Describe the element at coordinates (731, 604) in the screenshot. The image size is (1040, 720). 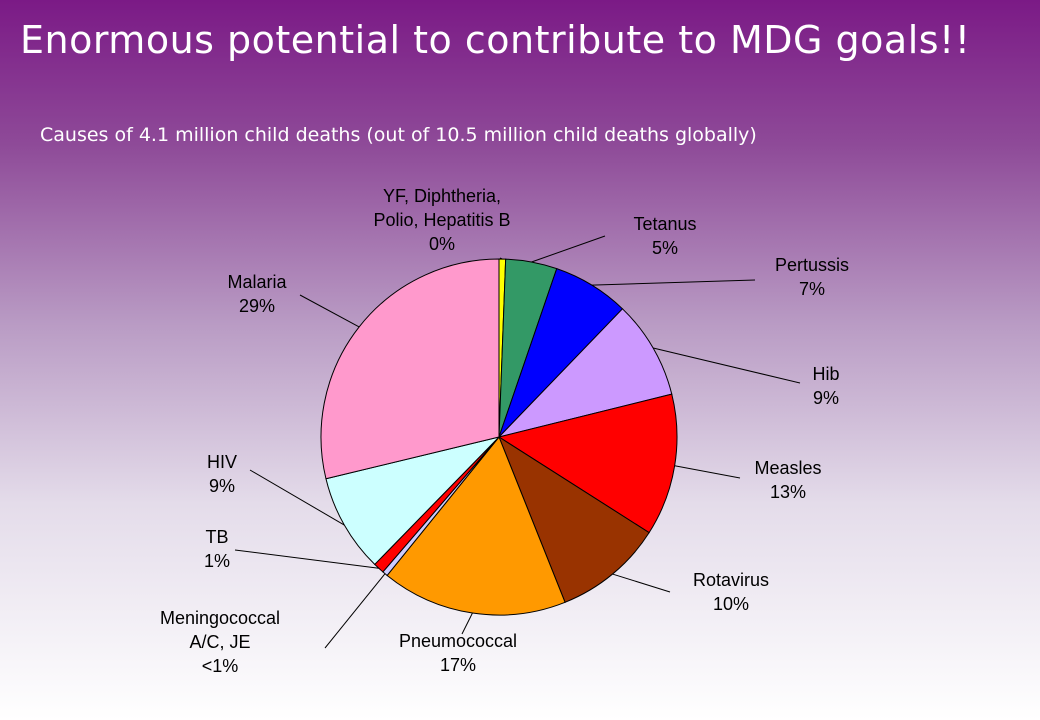
I see `slice-label-line: 10%` at that location.